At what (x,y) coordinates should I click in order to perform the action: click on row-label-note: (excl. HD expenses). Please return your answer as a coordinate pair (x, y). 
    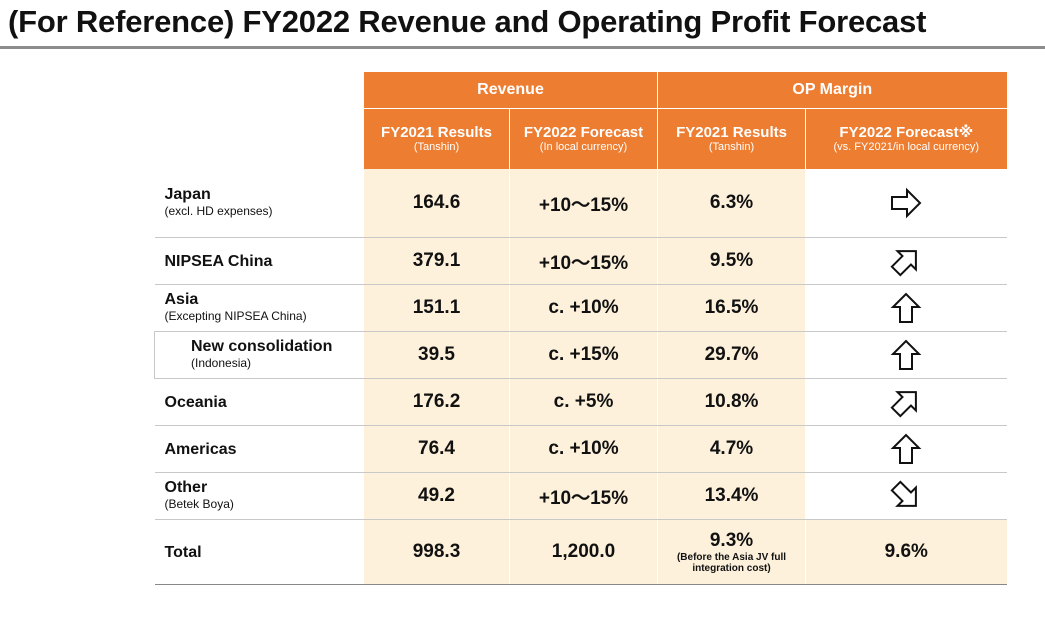
    Looking at the image, I should click on (218, 211).